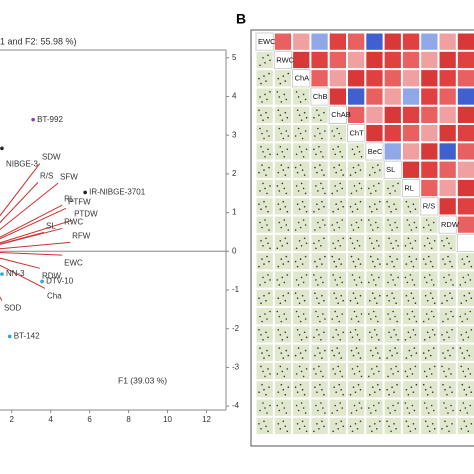  Describe the element at coordinates (42, 281) in the screenshot. I see `observation` at that location.